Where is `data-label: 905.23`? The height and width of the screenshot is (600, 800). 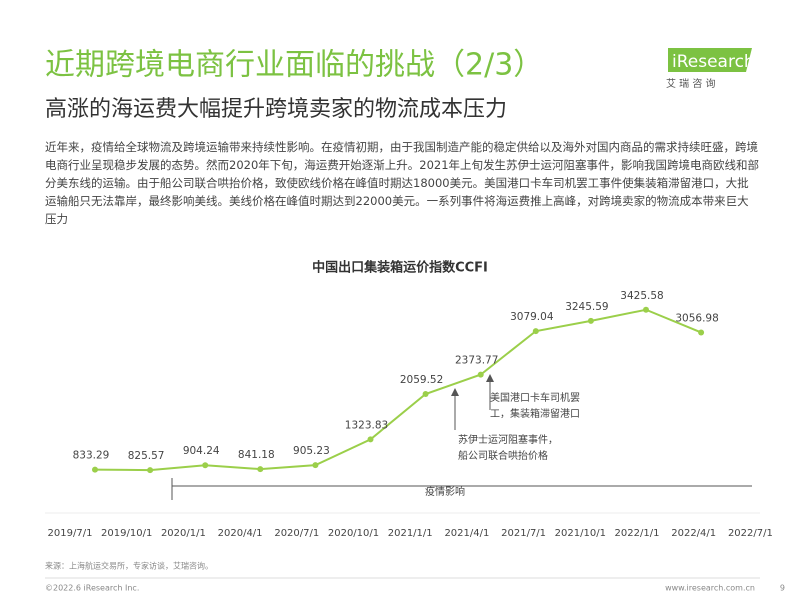 data-label: 905.23 is located at coordinates (311, 451).